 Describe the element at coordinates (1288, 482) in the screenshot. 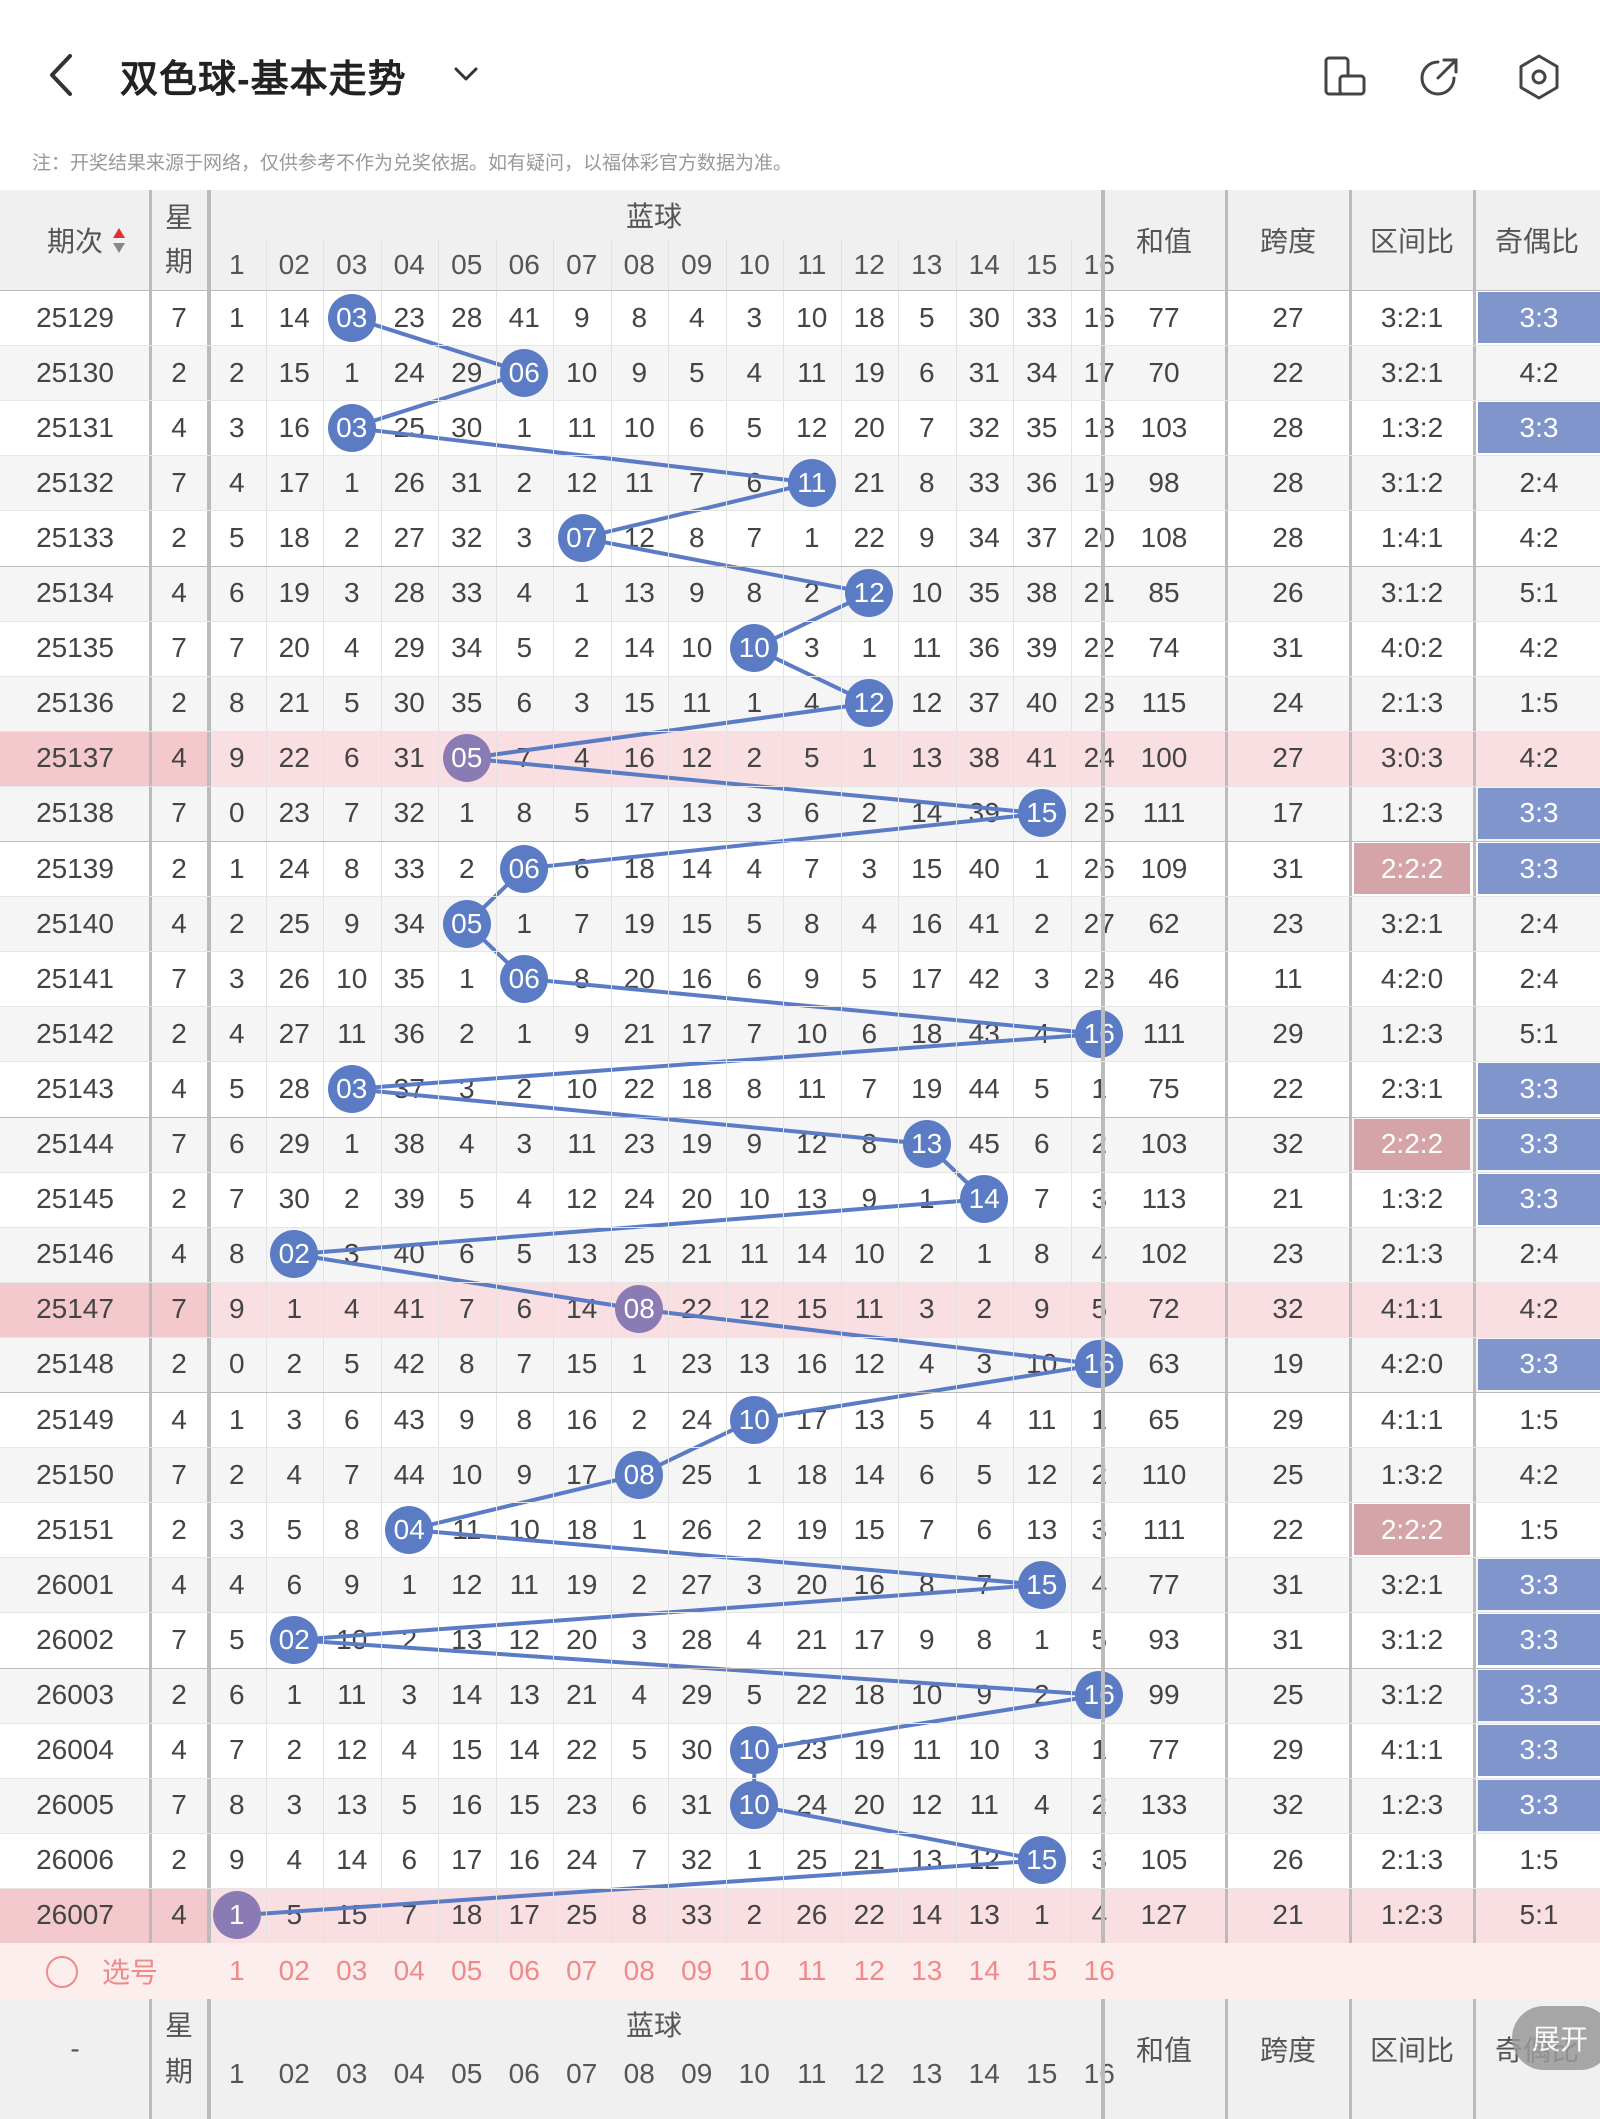

I see `span-value: 28` at that location.